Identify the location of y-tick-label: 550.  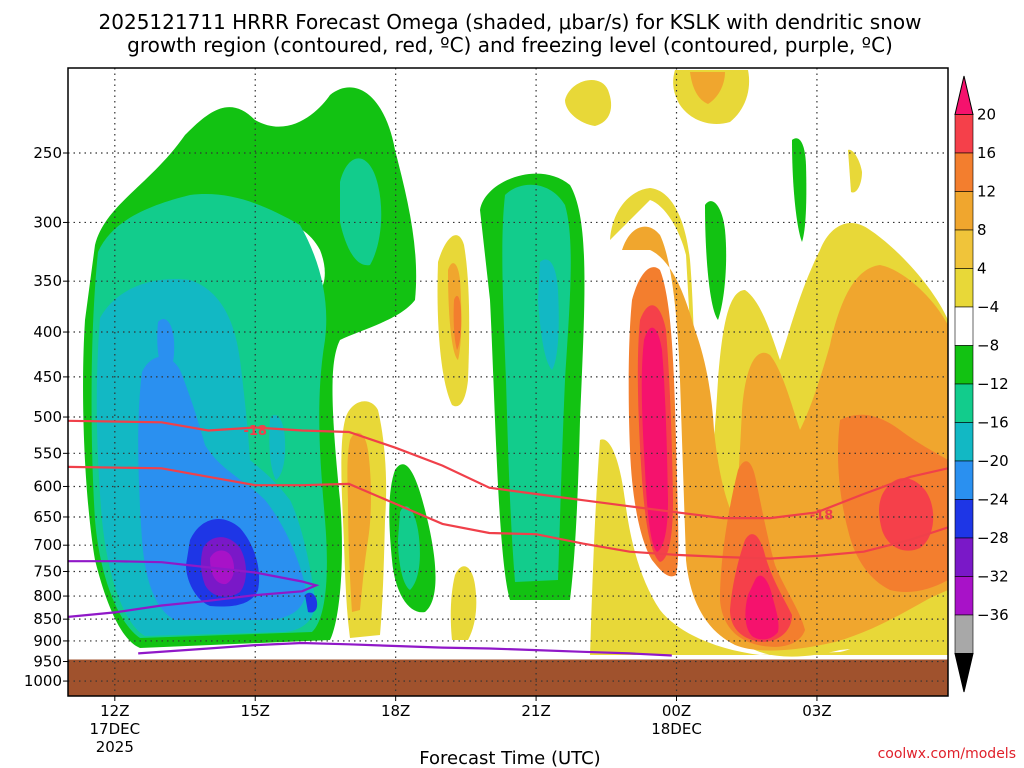
(47, 453).